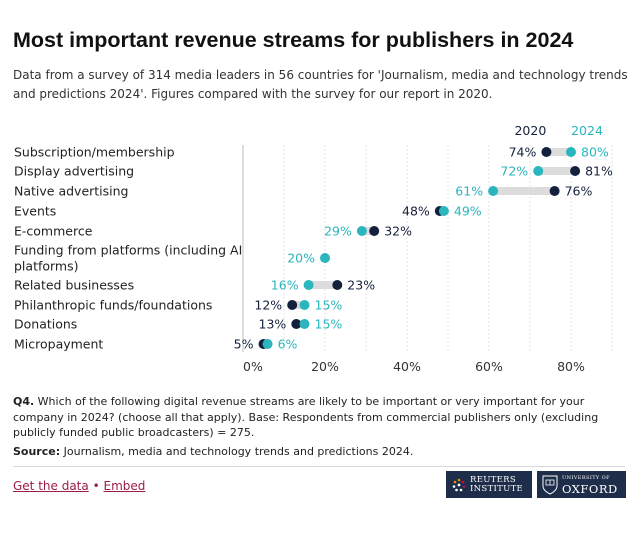 The width and height of the screenshot is (638, 541). I want to click on x-tick-label: 20%, so click(325, 366).